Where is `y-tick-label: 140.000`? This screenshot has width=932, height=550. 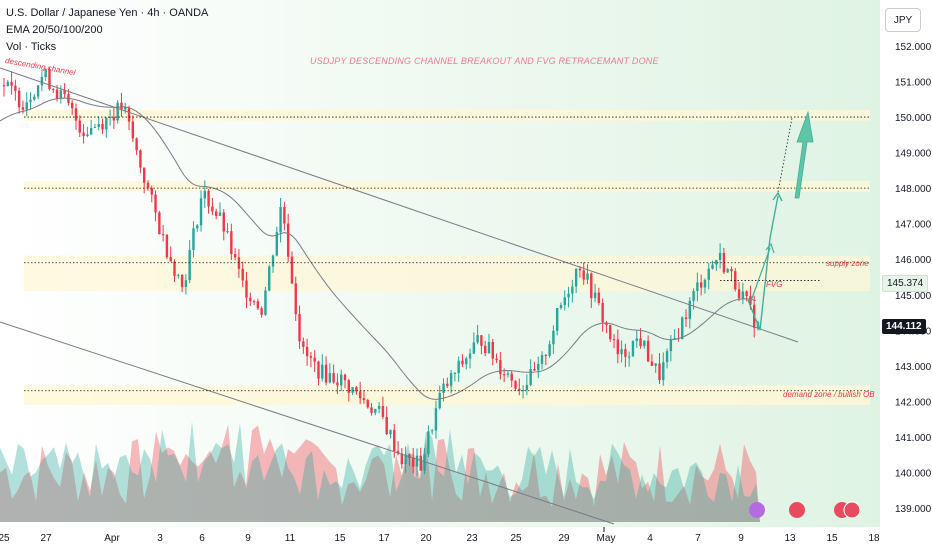
y-tick-label: 140.000 is located at coordinates (913, 473).